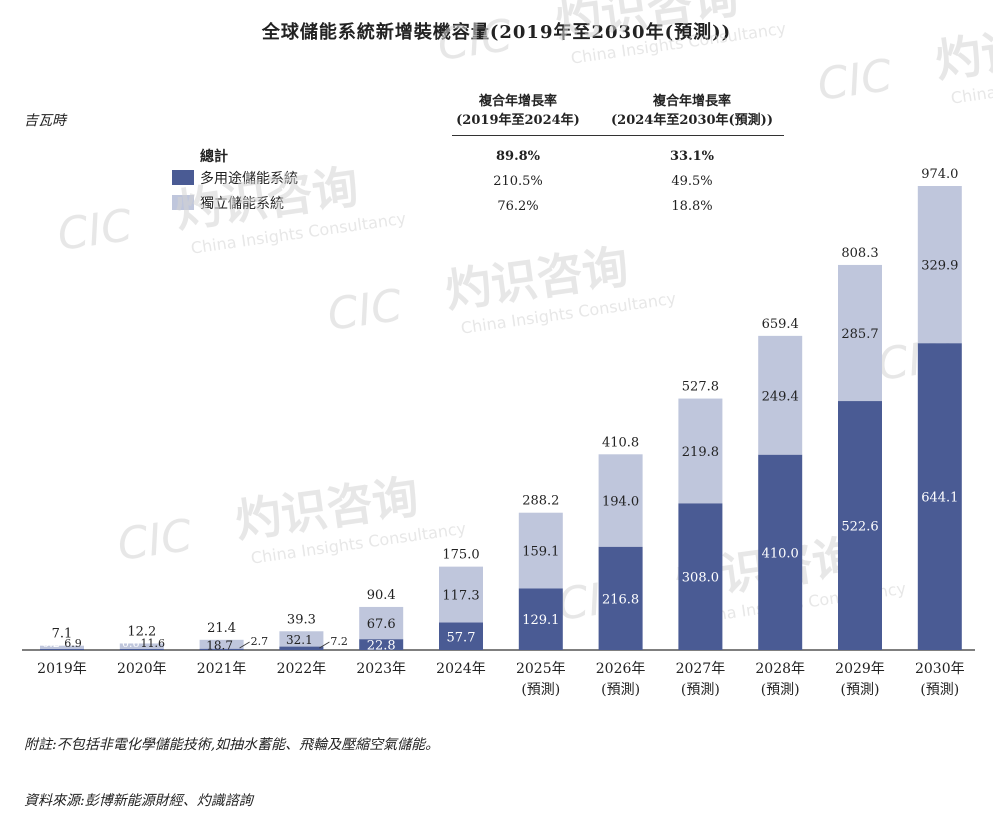 This screenshot has width=993, height=820. What do you see at coordinates (940, 669) in the screenshot?
I see `x-tick-label: 2030年` at bounding box center [940, 669].